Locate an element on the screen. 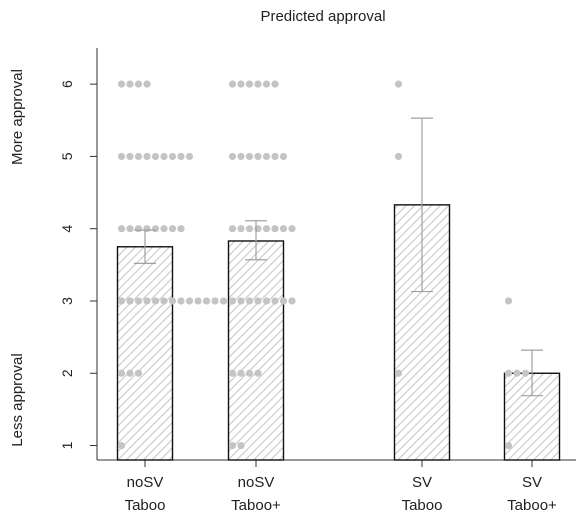  y-tick-label: 2 is located at coordinates (67, 373).